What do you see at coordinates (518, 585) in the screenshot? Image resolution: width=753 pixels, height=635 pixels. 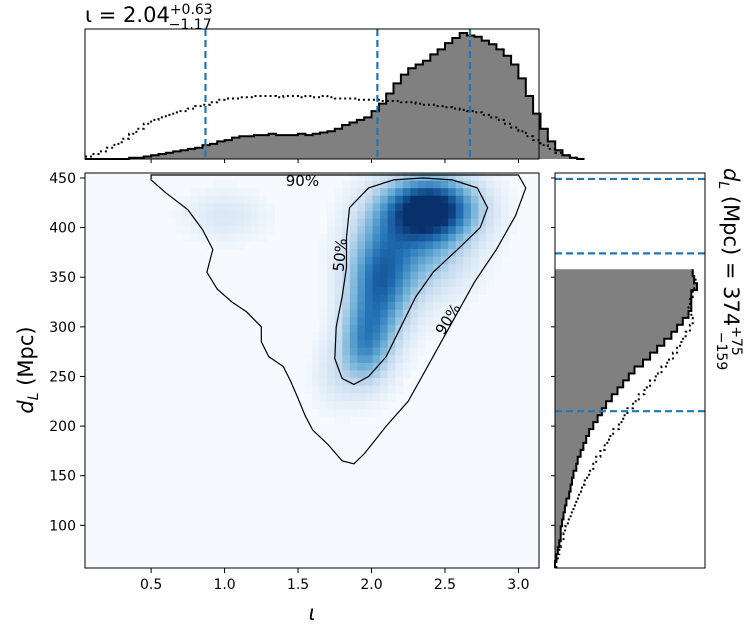 I see `x-tick-label: 3.0` at bounding box center [518, 585].